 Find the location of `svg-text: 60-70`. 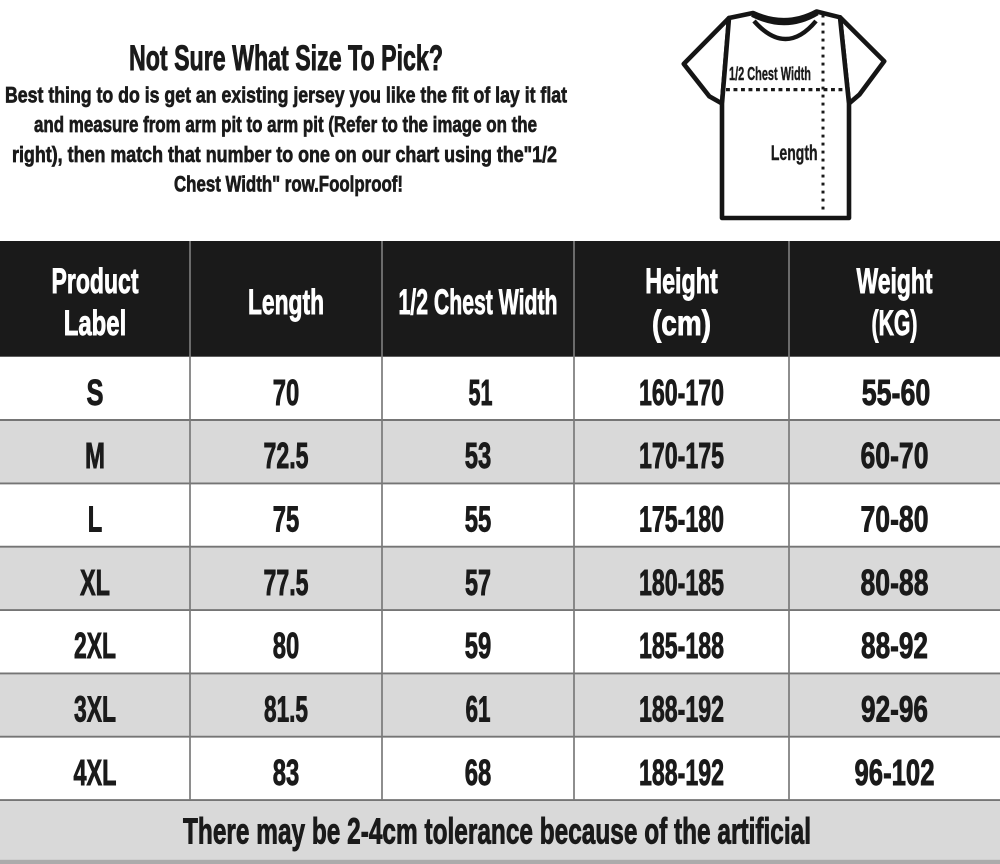

svg-text: 60-70 is located at coordinates (895, 455).